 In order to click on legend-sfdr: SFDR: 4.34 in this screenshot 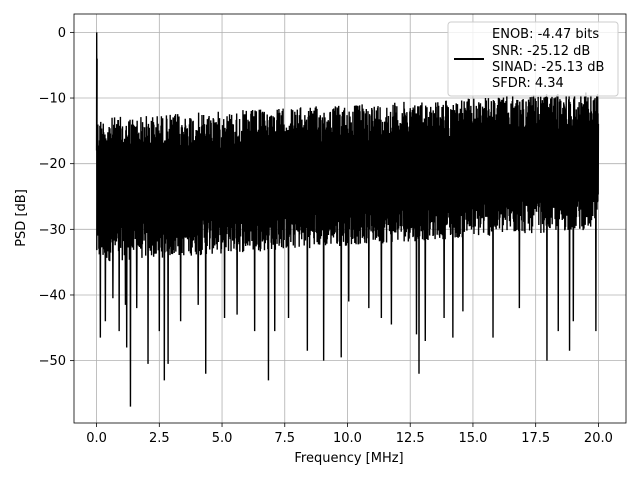, I will do `click(528, 83)`.